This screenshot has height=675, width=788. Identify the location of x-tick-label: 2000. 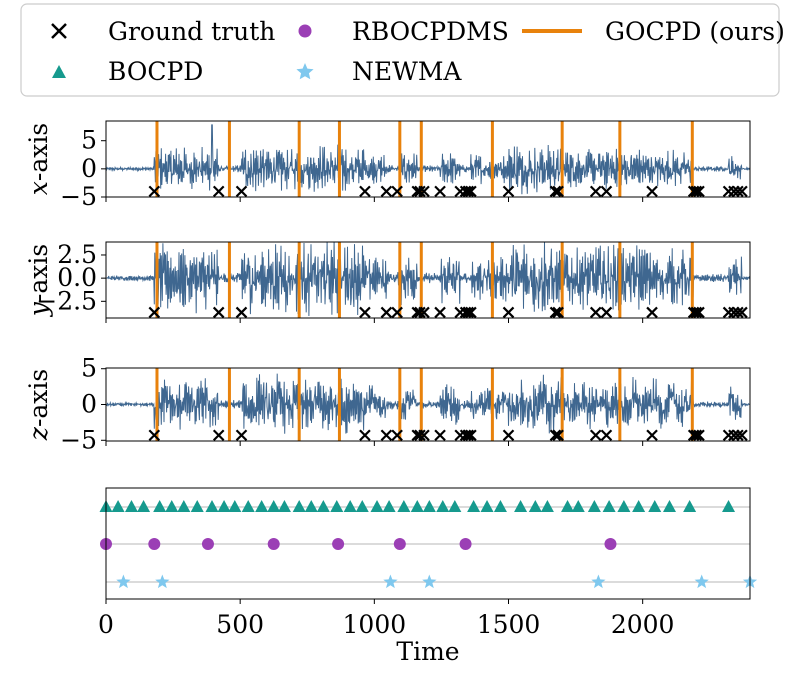
(643, 624).